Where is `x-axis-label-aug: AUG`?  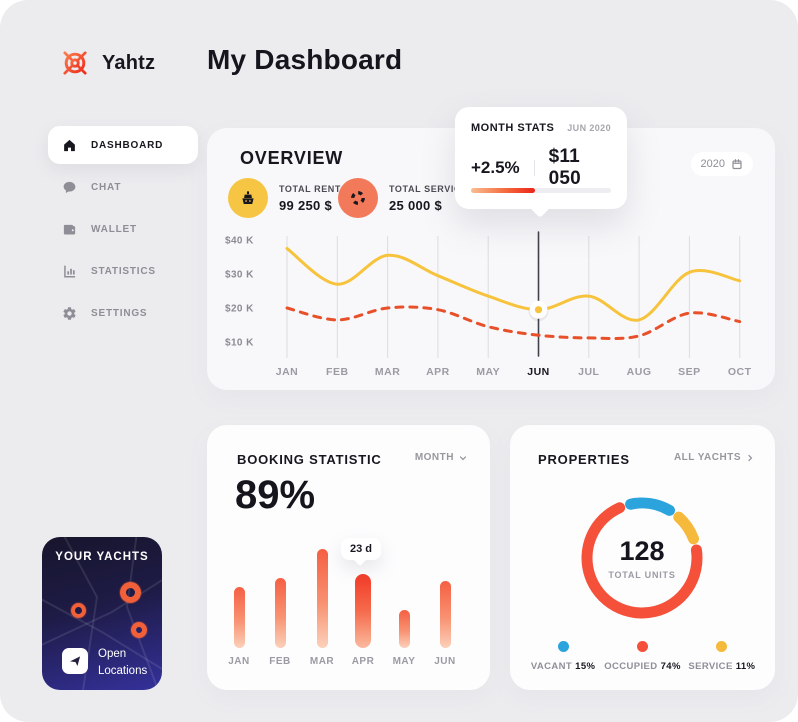 x-axis-label-aug: AUG is located at coordinates (639, 372).